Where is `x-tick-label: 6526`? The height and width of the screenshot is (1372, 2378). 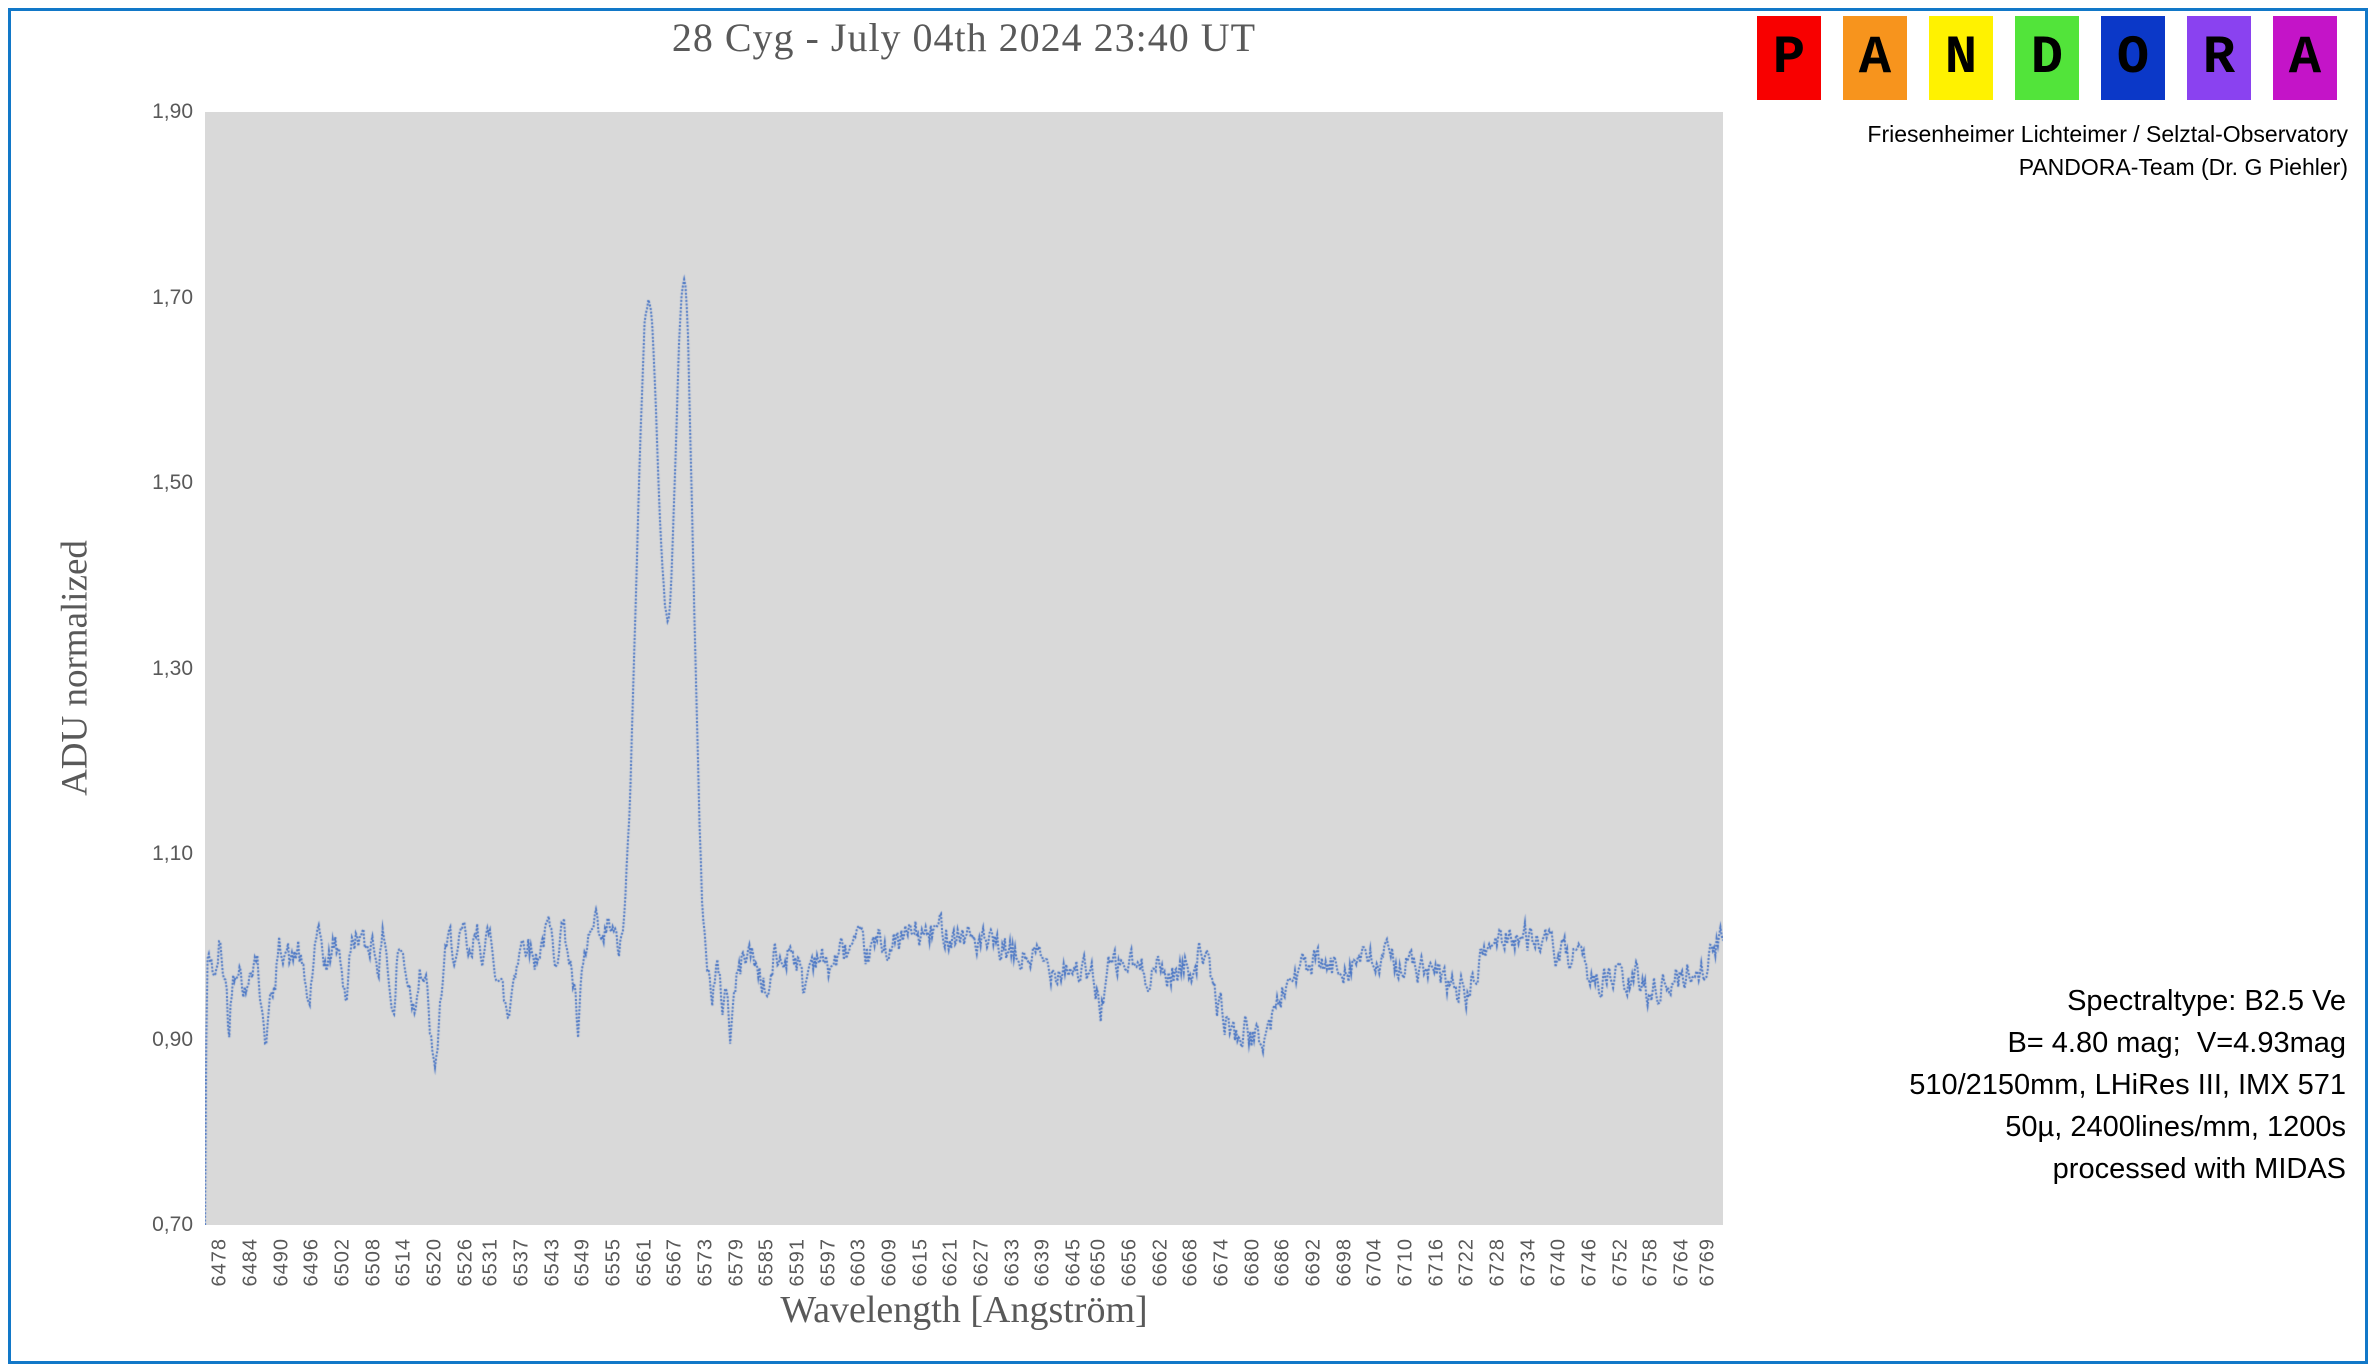 x-tick-label: 6526 is located at coordinates (465, 1262).